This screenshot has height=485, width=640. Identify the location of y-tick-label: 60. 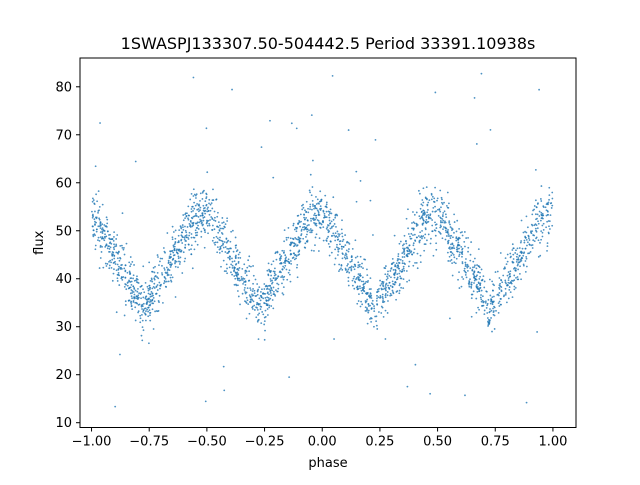
(63, 183).